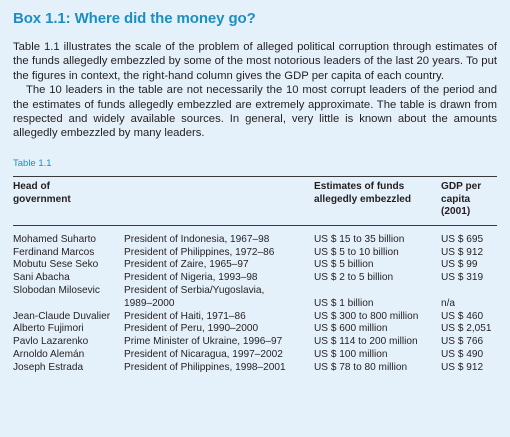  Describe the element at coordinates (56, 265) in the screenshot. I see `leader-name: Mobutu Sese Seko` at that location.